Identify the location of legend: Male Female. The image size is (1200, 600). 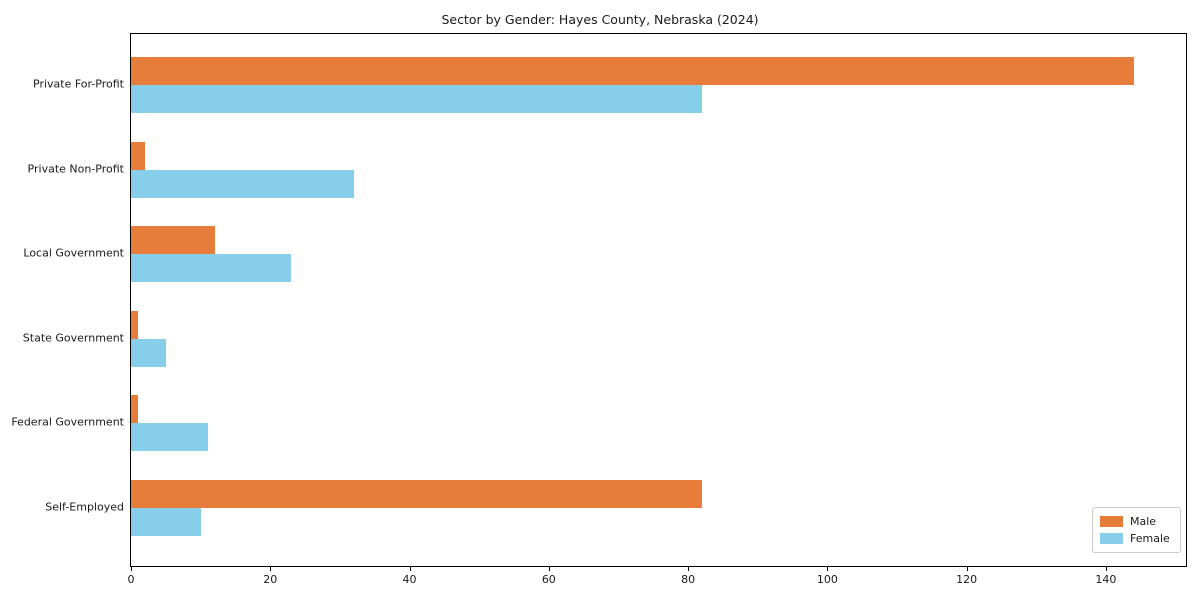
(1136, 530).